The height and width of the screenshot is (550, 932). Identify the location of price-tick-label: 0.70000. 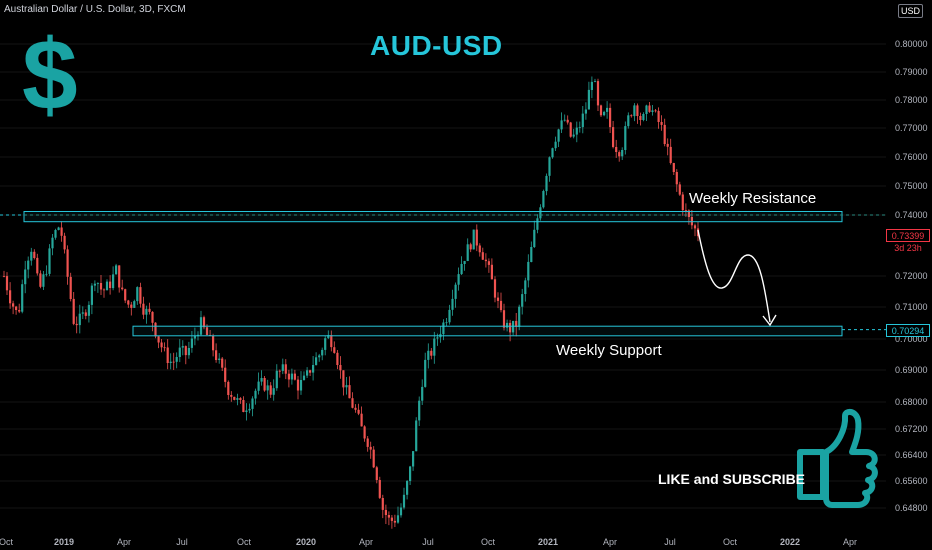
(911, 339).